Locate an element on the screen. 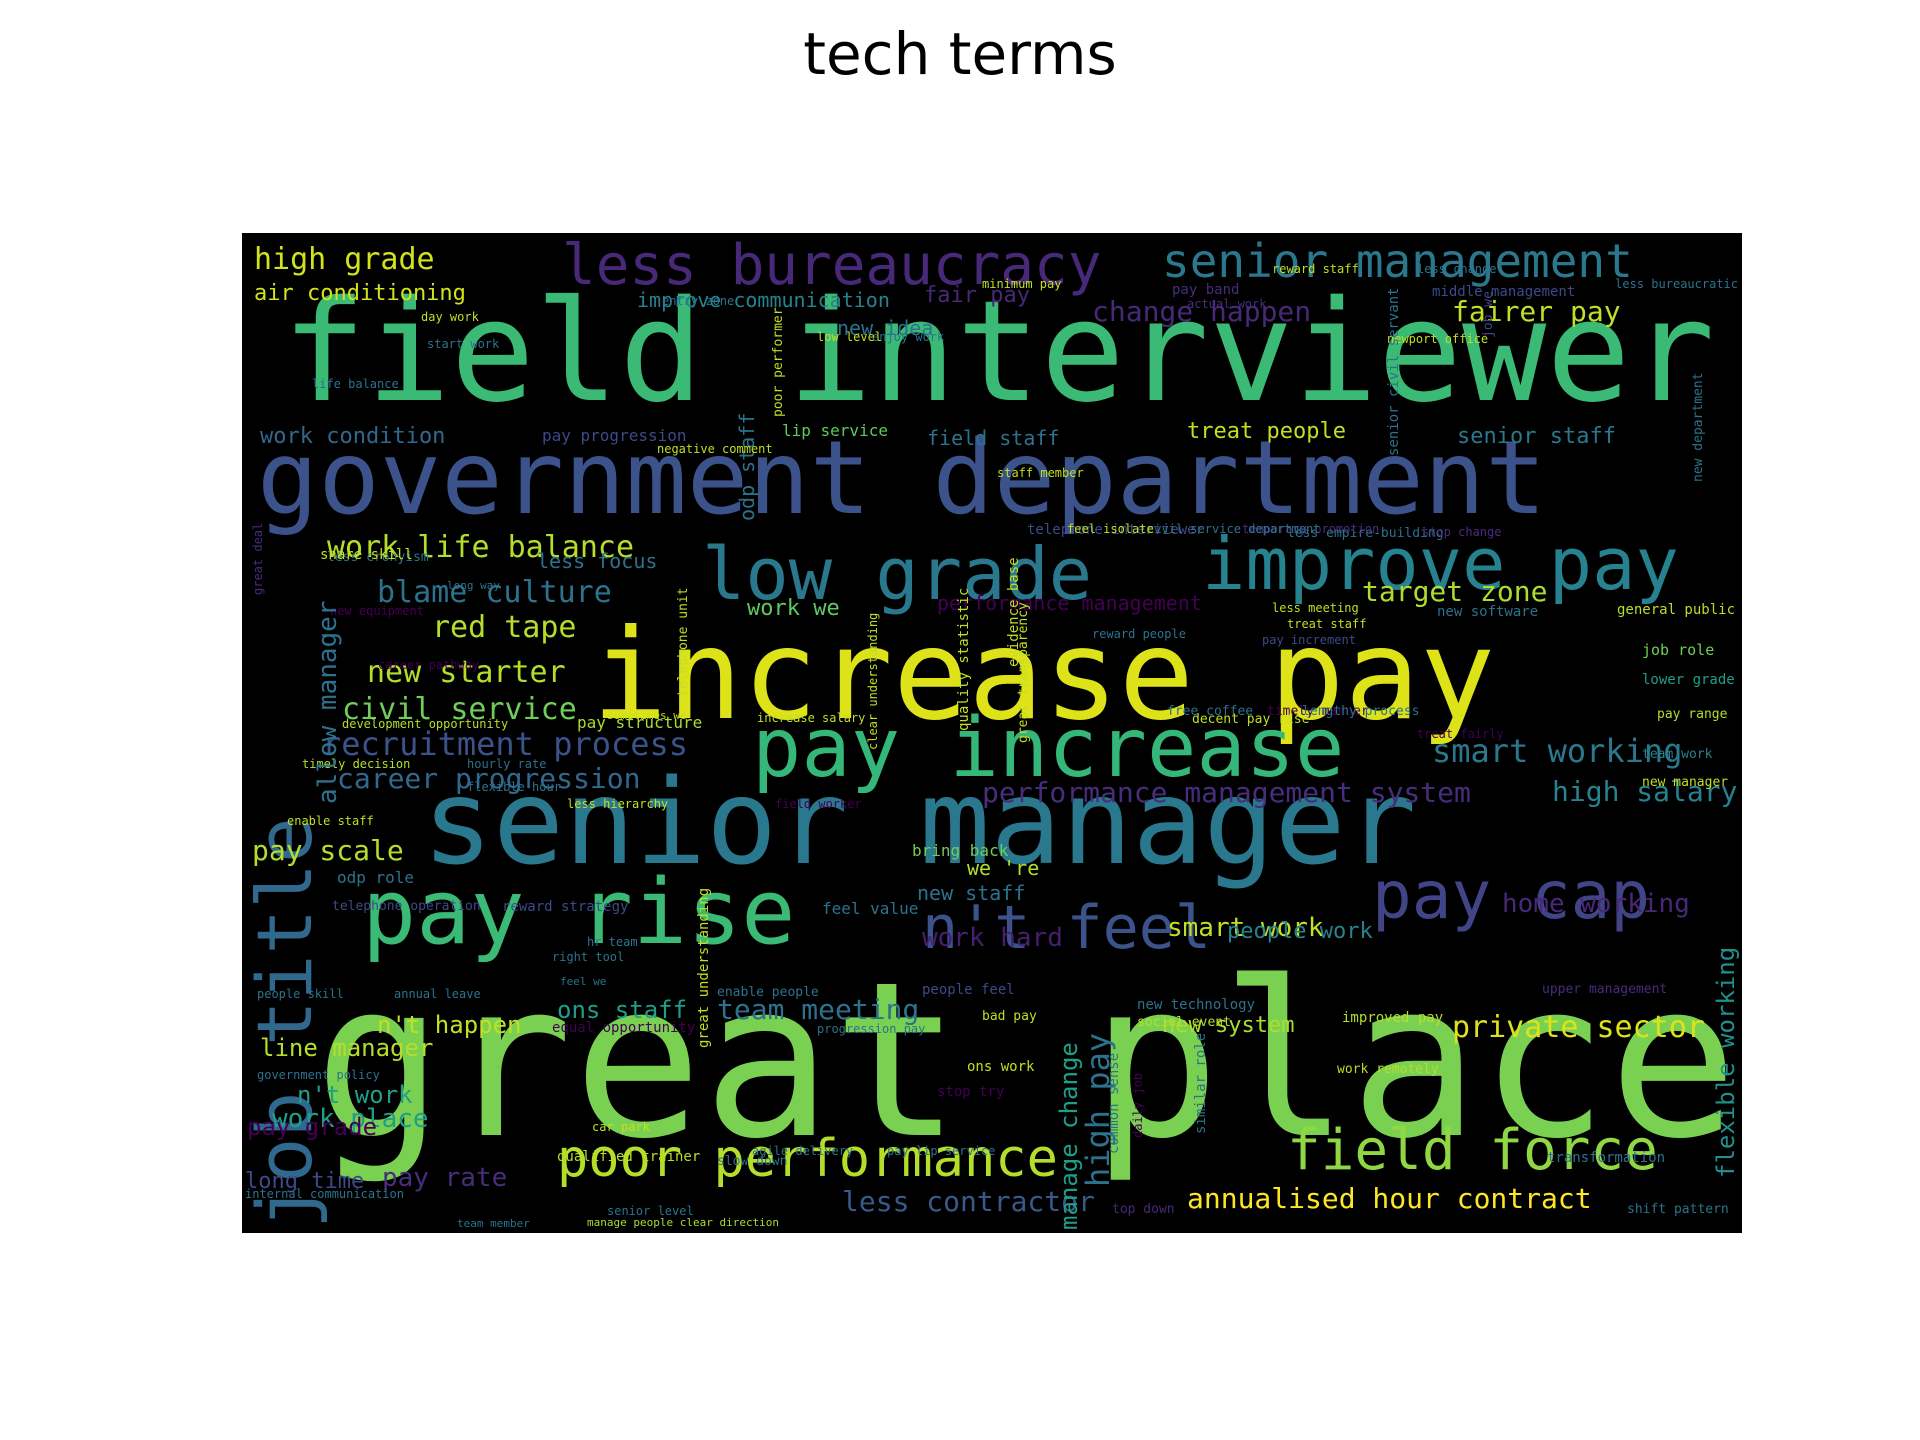 This screenshot has height=1440, width=1920. word-cloud-term: development opportunity is located at coordinates (425, 724).